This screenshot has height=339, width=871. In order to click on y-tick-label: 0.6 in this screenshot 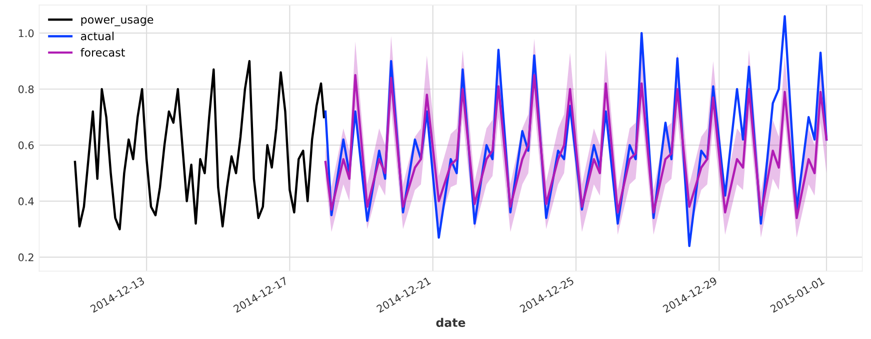, I will do `click(26, 145)`.